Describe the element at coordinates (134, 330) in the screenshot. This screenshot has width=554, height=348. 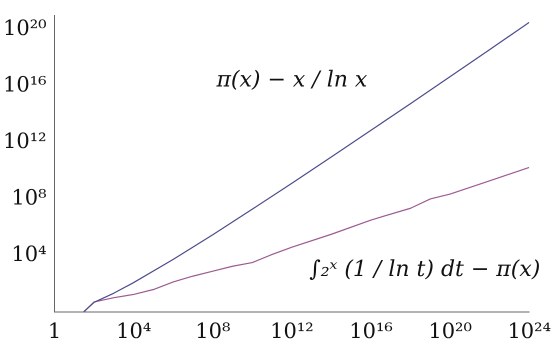
I see `x-tick-label: 10⁴` at that location.